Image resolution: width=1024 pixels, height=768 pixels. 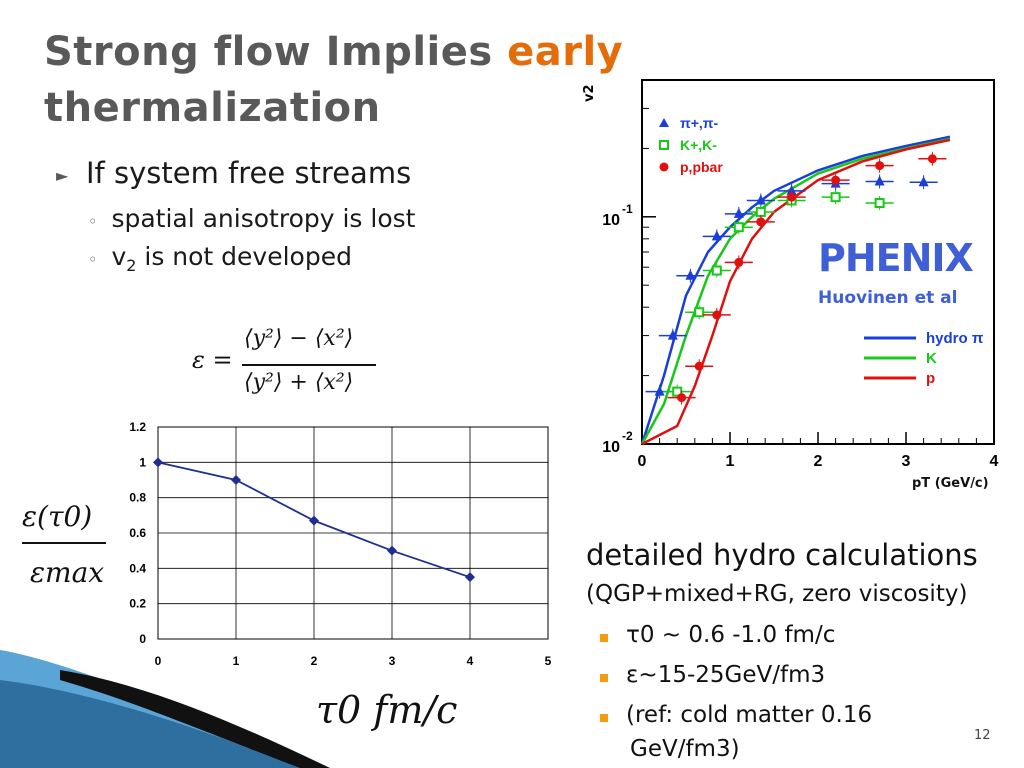 What do you see at coordinates (627, 209) in the screenshot?
I see `y-tick-exponent: -1` at bounding box center [627, 209].